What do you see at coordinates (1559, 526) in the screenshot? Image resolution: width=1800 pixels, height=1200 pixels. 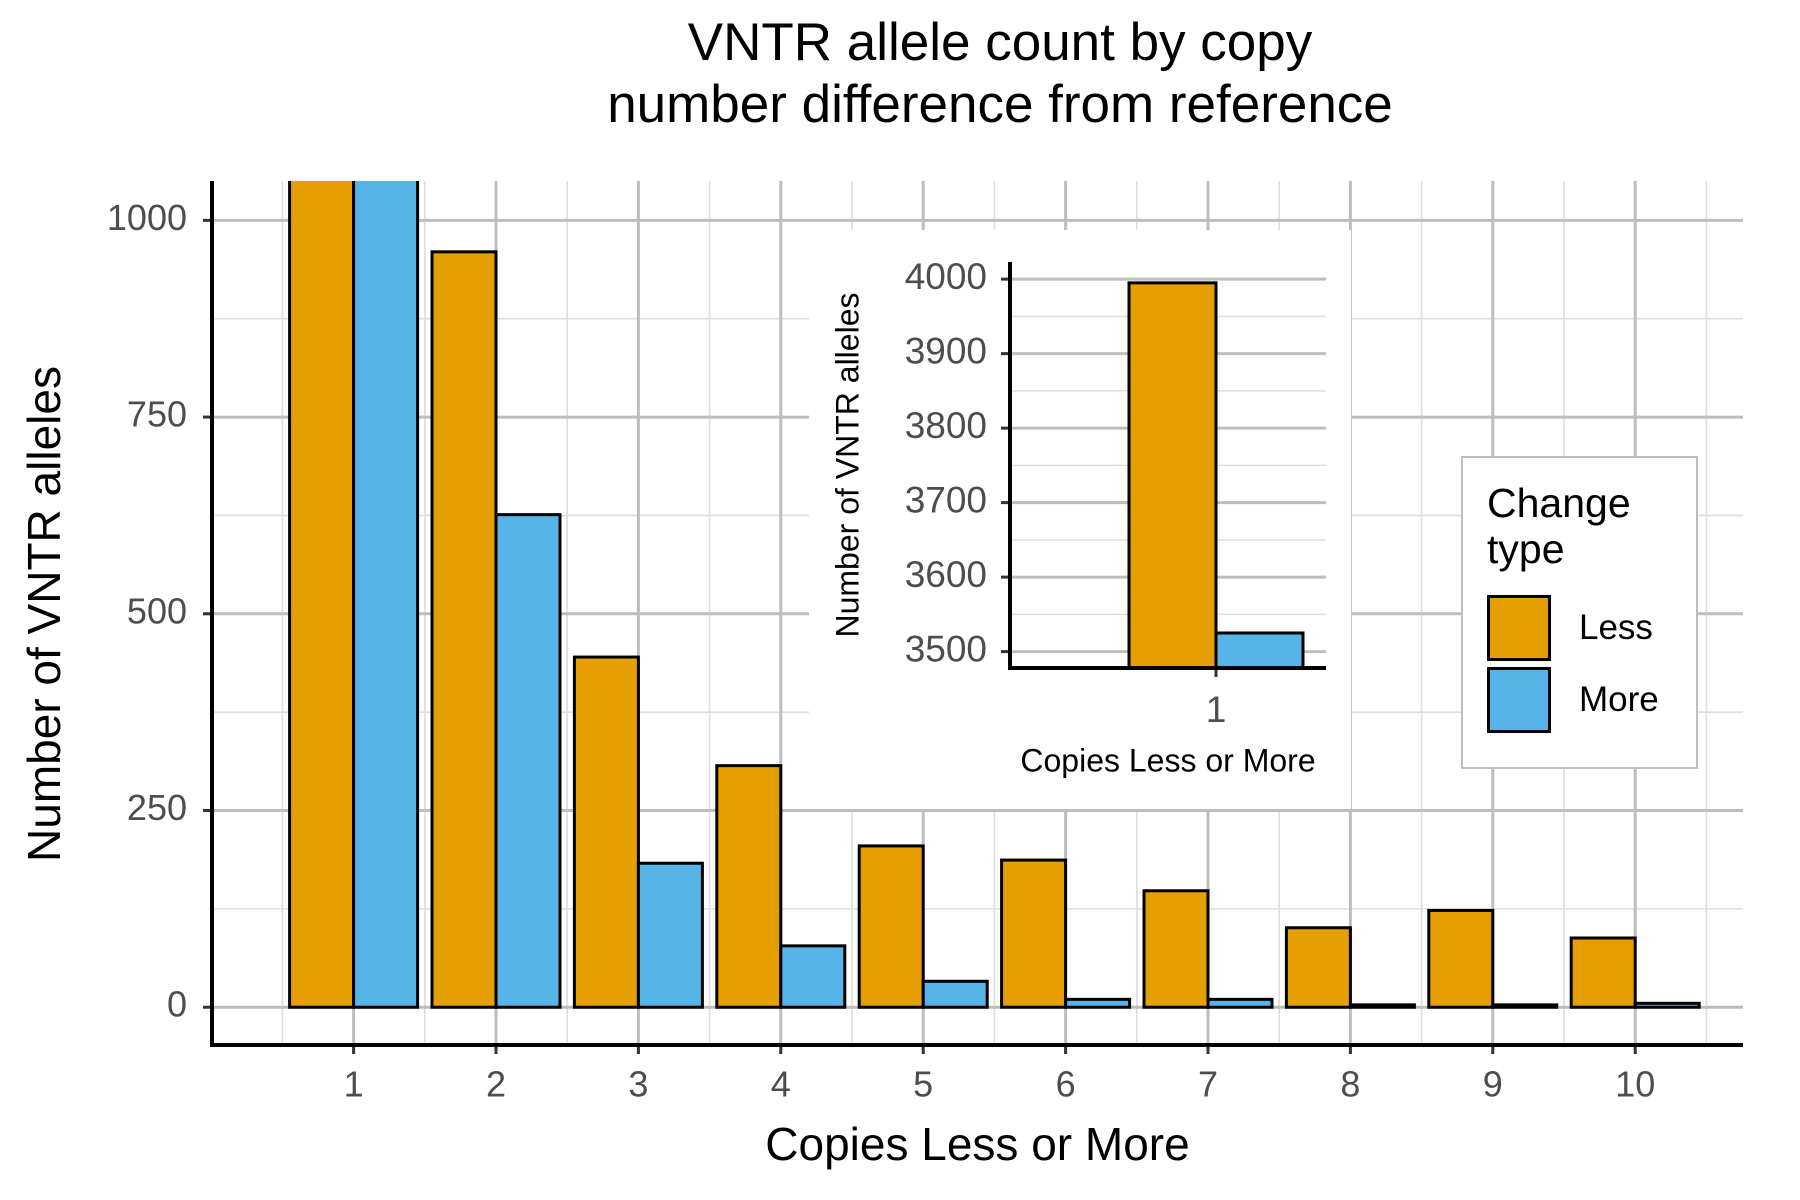 I see `legend-title: Change type` at bounding box center [1559, 526].